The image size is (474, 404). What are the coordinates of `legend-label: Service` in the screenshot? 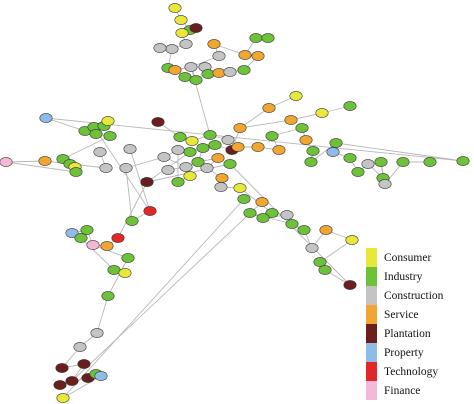 It's located at (401, 314).